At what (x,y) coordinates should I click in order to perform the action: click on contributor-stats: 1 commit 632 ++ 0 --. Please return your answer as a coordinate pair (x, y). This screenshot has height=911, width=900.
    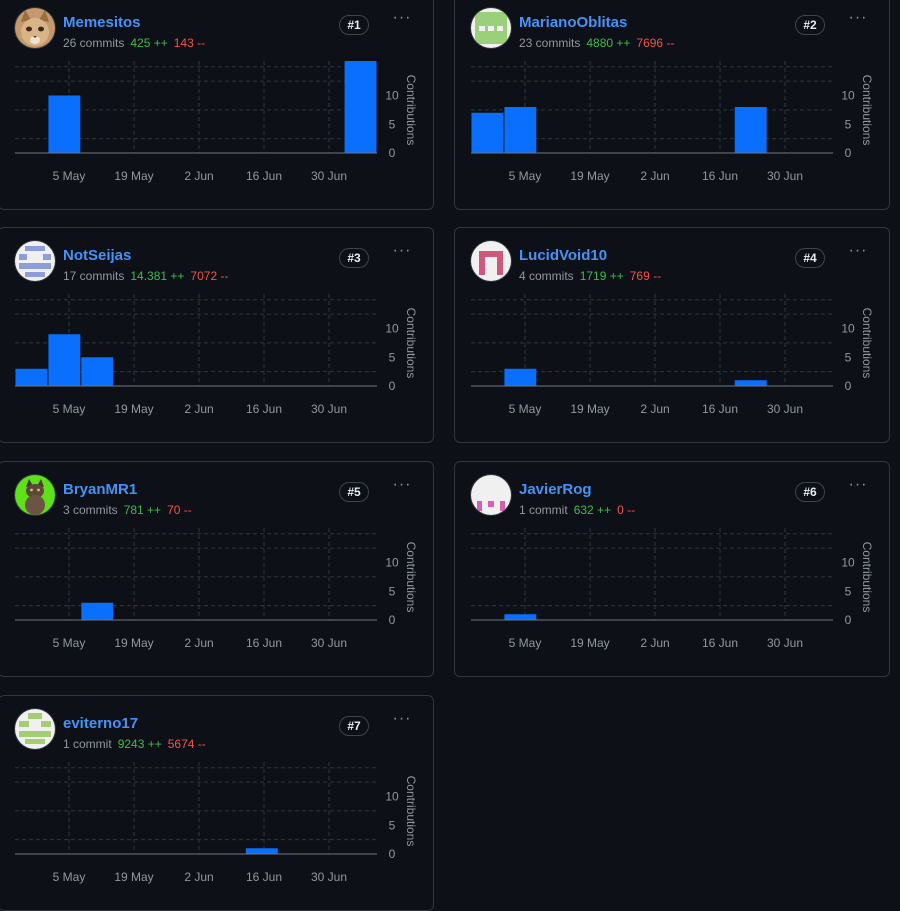
    Looking at the image, I should click on (577, 510).